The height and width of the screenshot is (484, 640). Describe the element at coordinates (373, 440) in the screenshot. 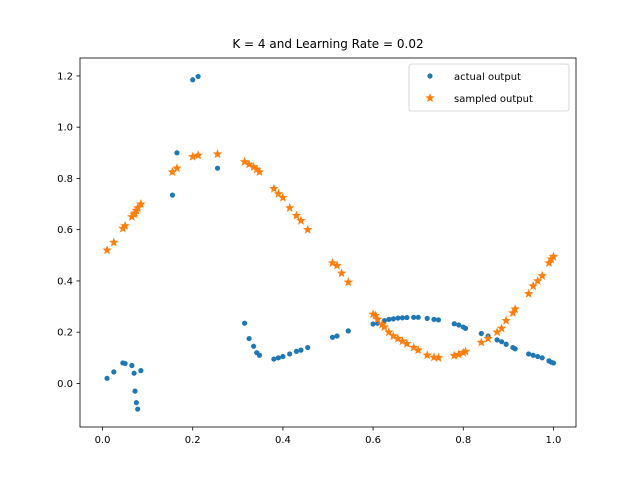

I see `x-tick-label: 0.6` at that location.